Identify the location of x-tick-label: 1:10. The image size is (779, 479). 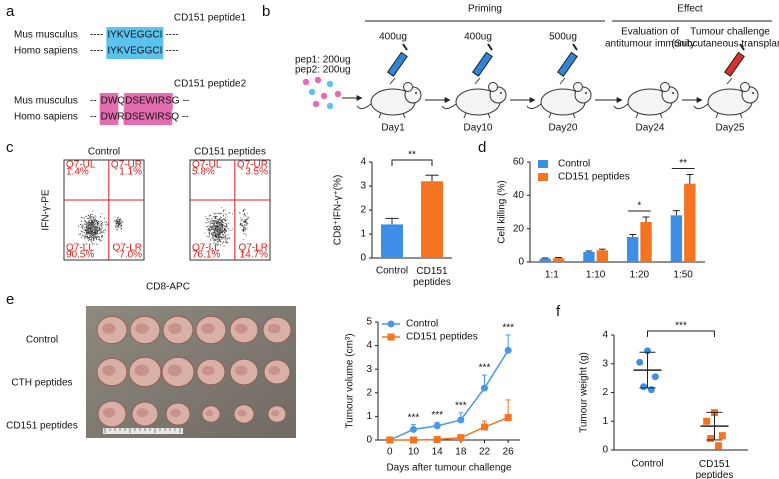
(596, 275).